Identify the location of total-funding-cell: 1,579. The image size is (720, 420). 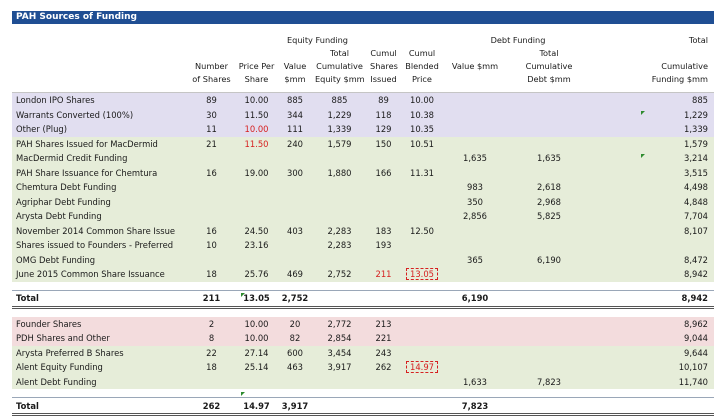
(653, 143).